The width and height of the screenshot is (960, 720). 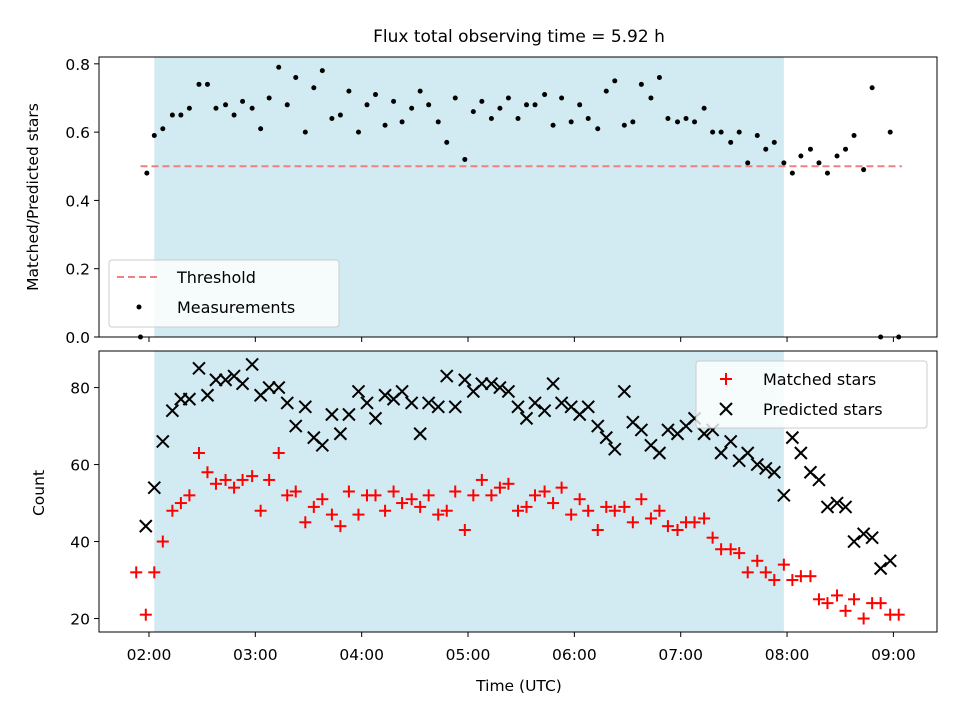 I want to click on bottom-y-tick-label: 20, so click(x=80, y=620).